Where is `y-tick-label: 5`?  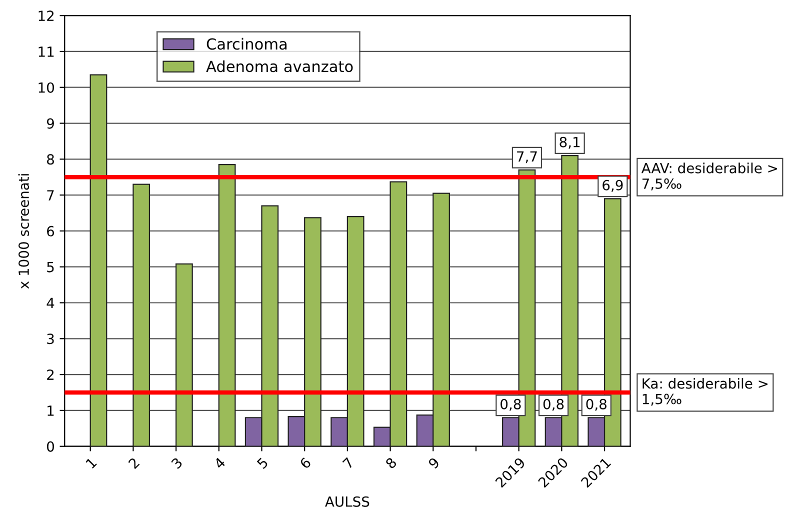
y-tick-label: 5 is located at coordinates (50, 267).